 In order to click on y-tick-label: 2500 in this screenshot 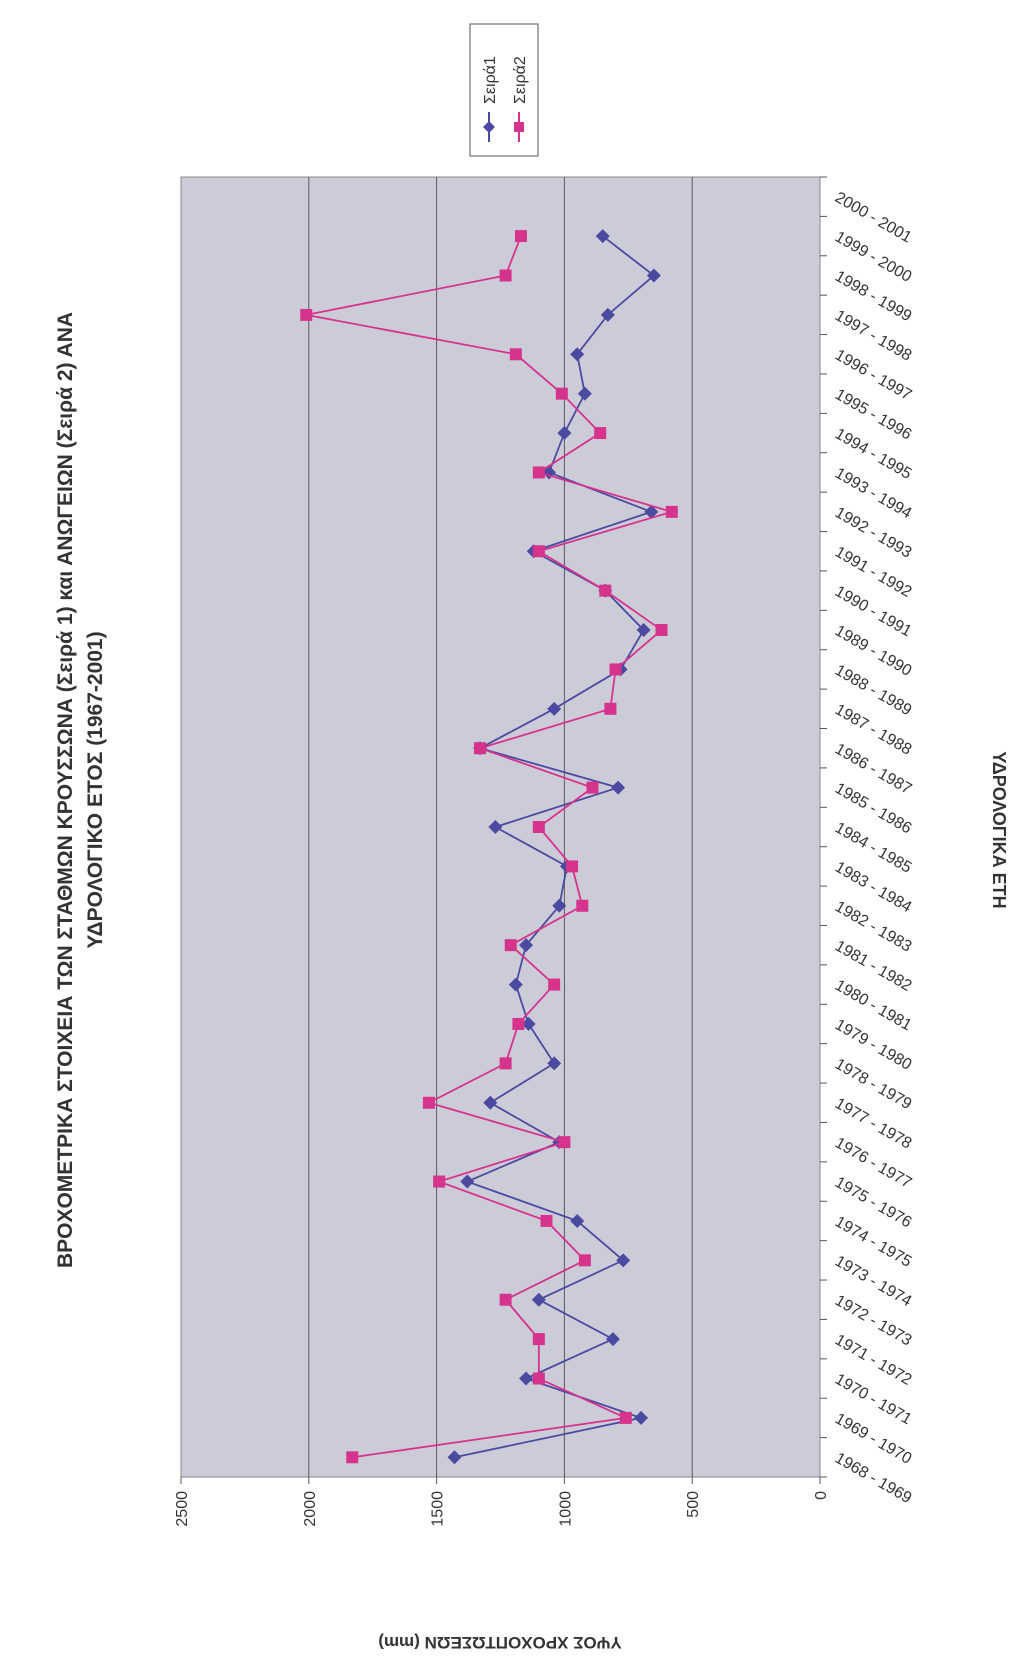, I will do `click(182, 1509)`.